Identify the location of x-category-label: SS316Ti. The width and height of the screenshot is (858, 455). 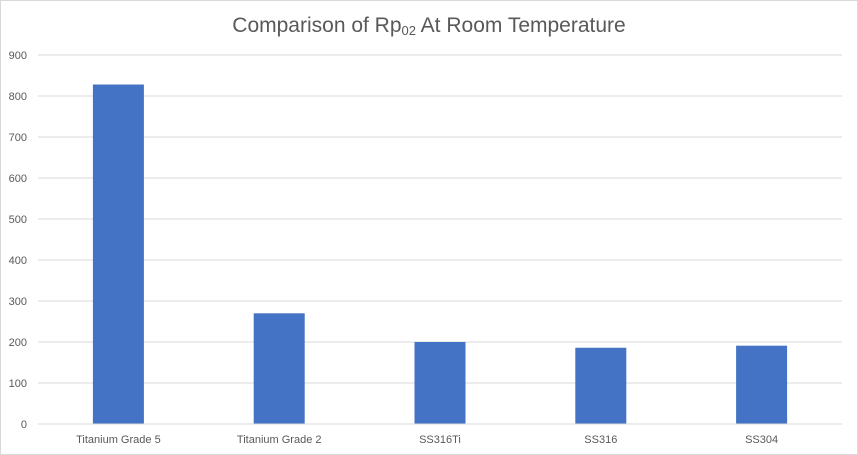
(440, 440).